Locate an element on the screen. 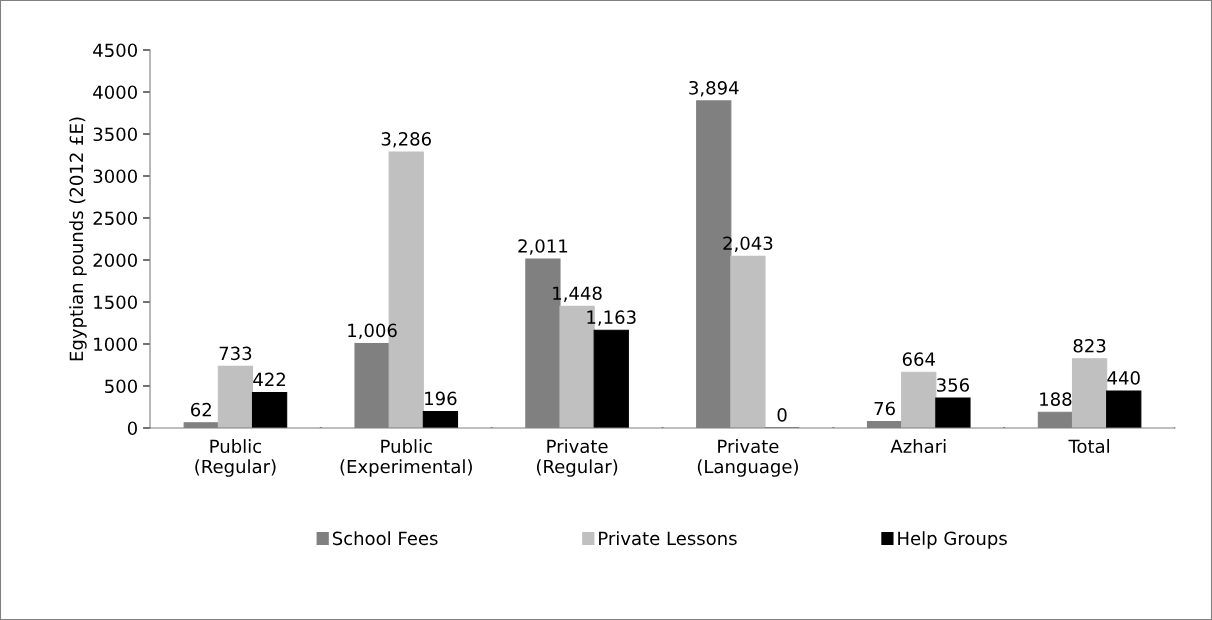 Image resolution: width=1212 pixels, height=620 pixels. y-tick-label: 1500 is located at coordinates (115, 302).